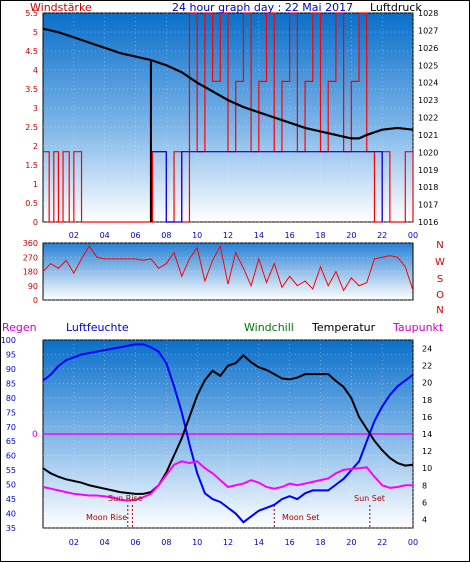 This screenshot has width=470, height=562. Describe the element at coordinates (11, 528) in the screenshot. I see `humidity-tick-label: 35` at that location.